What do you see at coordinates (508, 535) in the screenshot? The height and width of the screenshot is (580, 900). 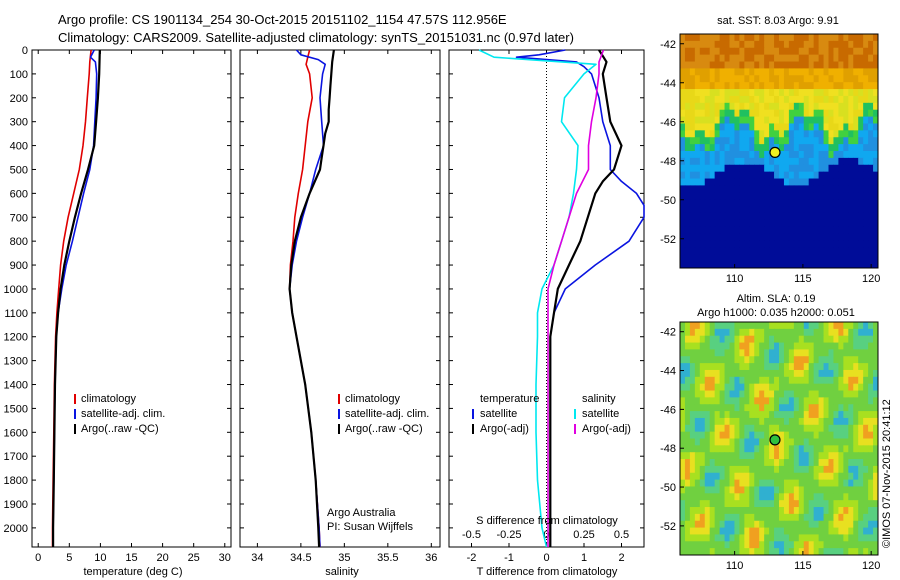 I see `x-tick-label-salinity: -0.25` at bounding box center [508, 535].